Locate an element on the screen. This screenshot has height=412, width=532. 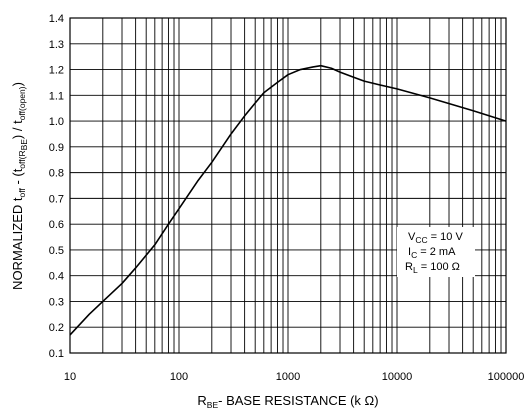
y-tick-label: 1.1 is located at coordinates (56, 96).